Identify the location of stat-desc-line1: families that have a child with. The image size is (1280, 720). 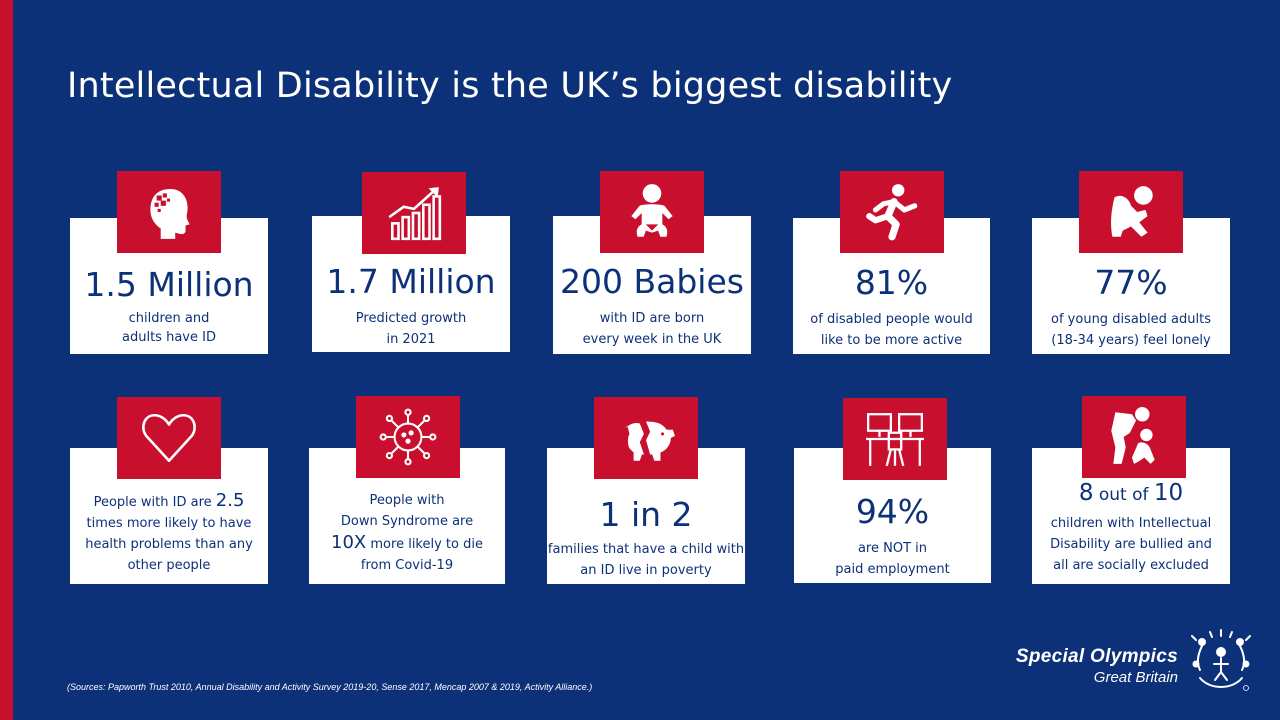
(646, 549).